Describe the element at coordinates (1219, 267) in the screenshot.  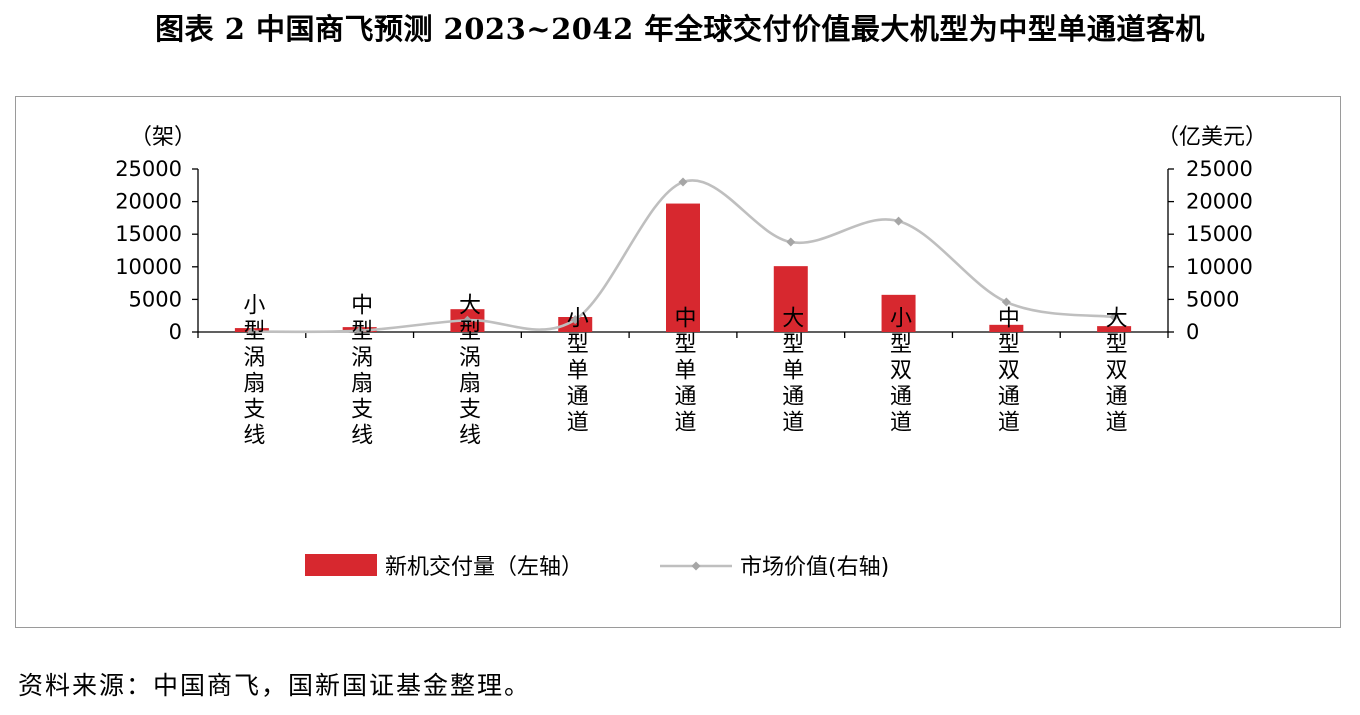
I see `y-tick-label-right: 10000` at that location.